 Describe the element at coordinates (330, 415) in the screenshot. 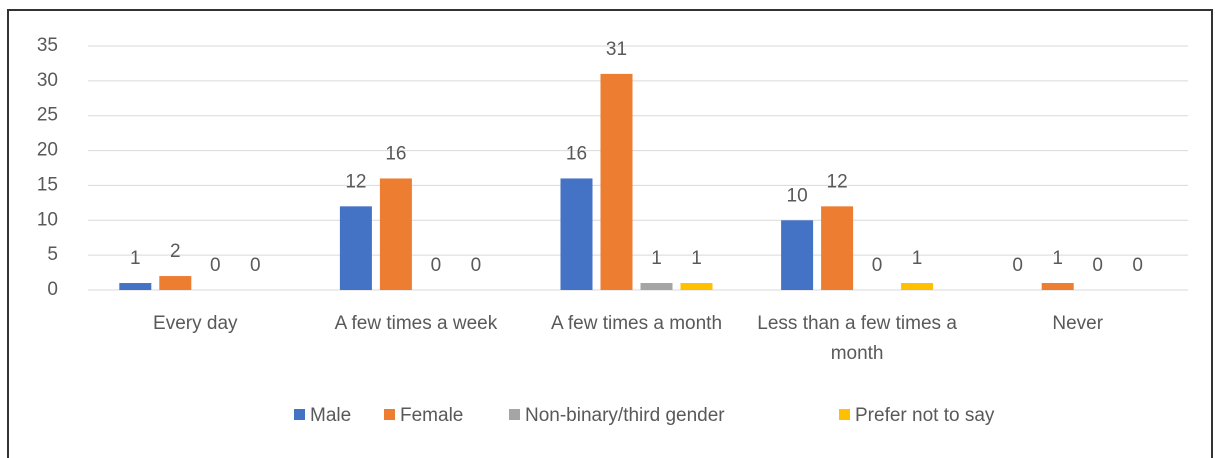

I see `legend-label: Male` at that location.